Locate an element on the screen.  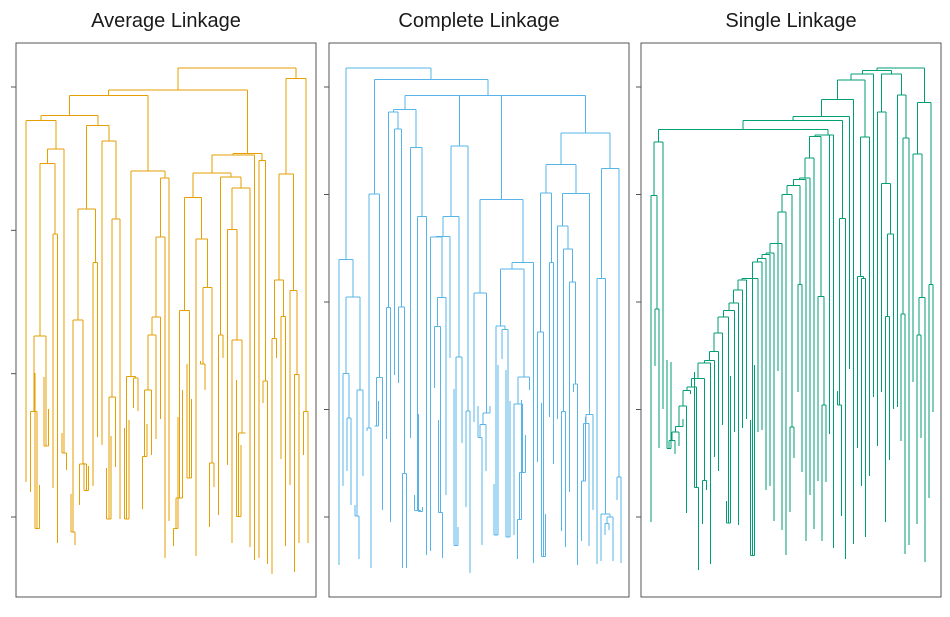
y-axis-ticks-single is located at coordinates (638, 302).